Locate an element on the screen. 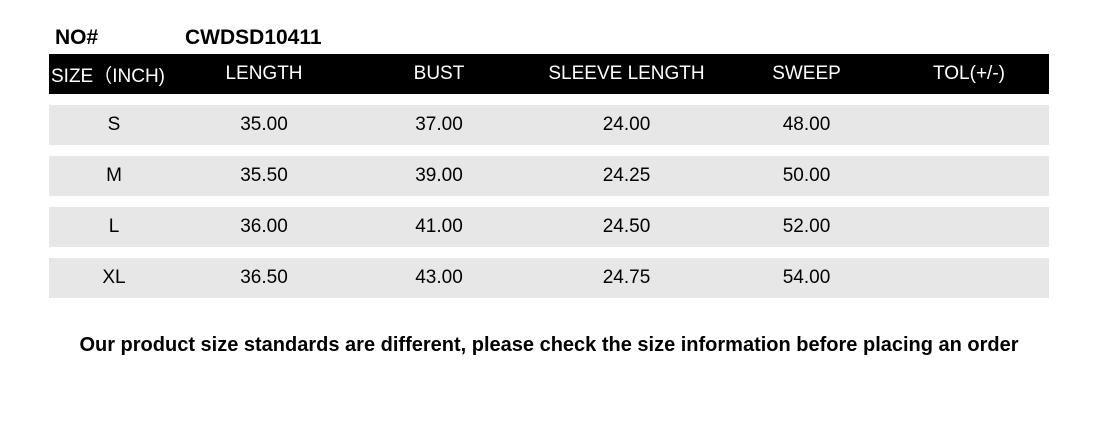 The width and height of the screenshot is (1101, 447). table-cell: 52.00 is located at coordinates (806, 226).